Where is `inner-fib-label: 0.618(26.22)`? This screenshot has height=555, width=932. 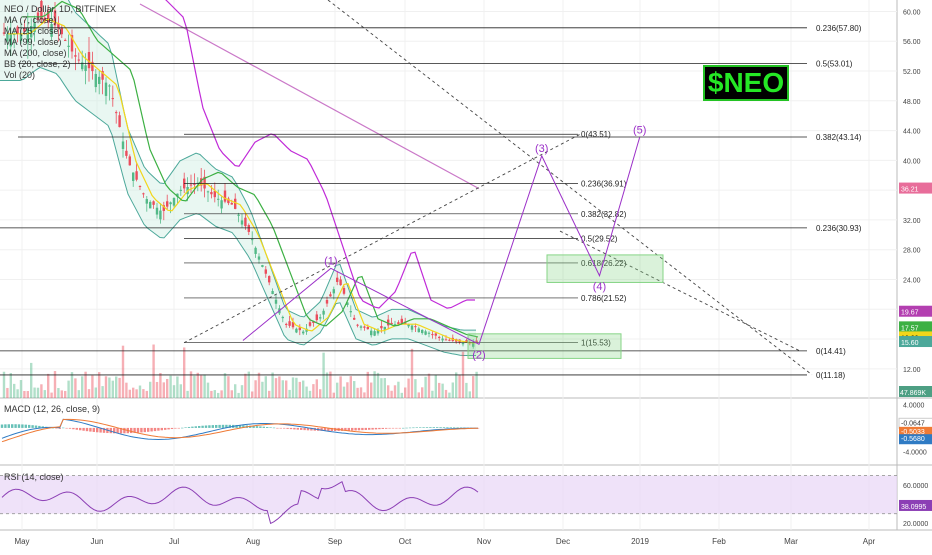
inner-fib-label: 0.618(26.22) is located at coordinates (604, 263).